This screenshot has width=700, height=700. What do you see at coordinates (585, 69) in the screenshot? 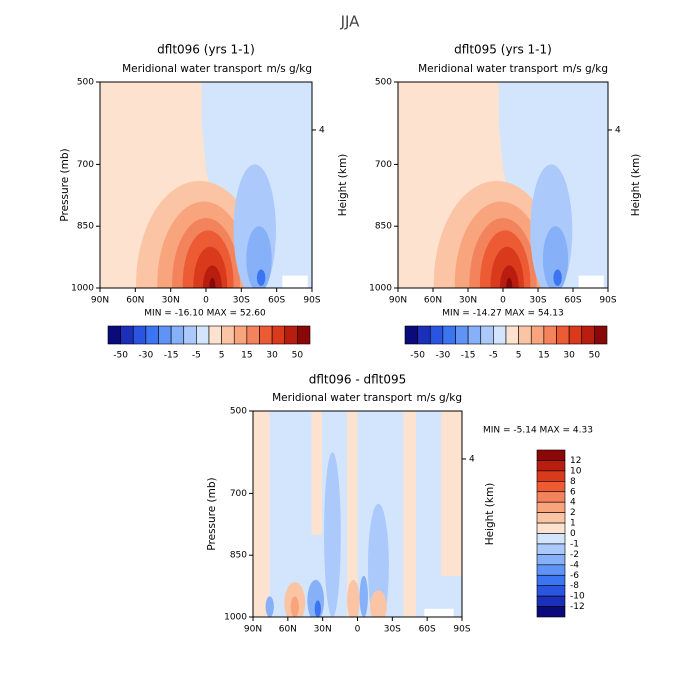
I see `panel-units: m/s g/kg` at bounding box center [585, 69].